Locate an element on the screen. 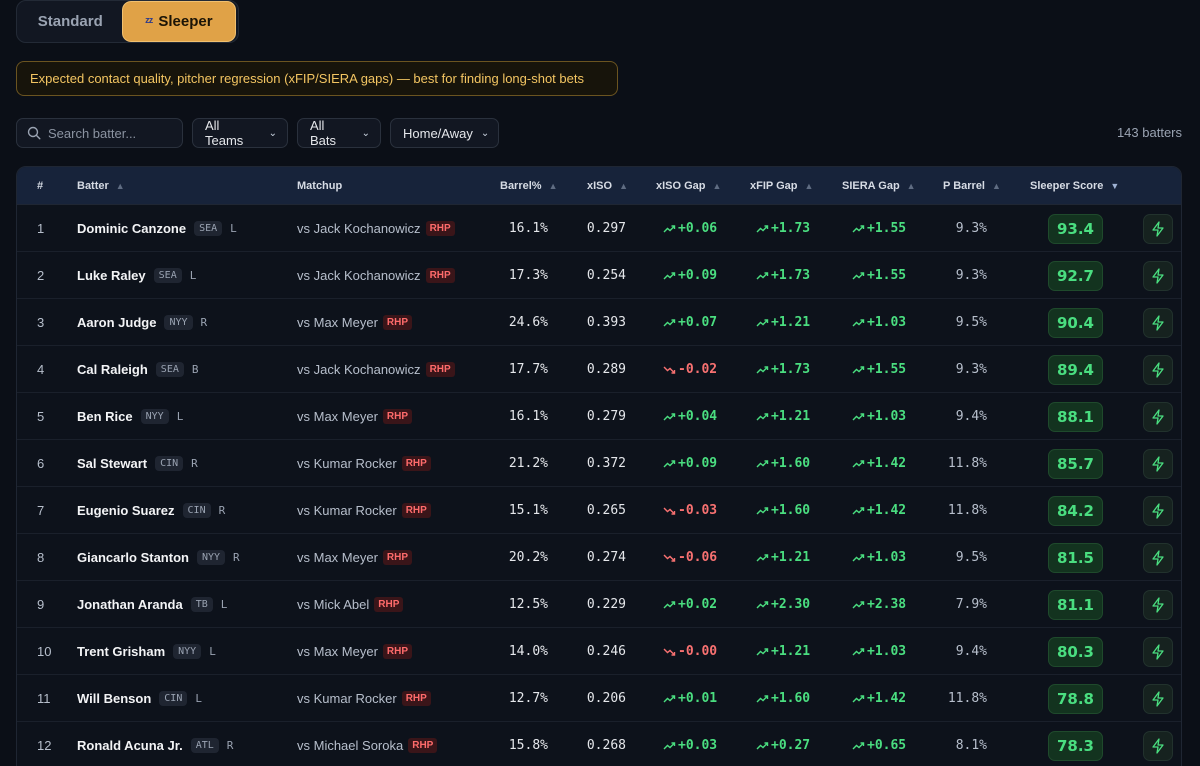 The height and width of the screenshot is (766, 1200). batter-name: Cal Raleigh is located at coordinates (112, 369).